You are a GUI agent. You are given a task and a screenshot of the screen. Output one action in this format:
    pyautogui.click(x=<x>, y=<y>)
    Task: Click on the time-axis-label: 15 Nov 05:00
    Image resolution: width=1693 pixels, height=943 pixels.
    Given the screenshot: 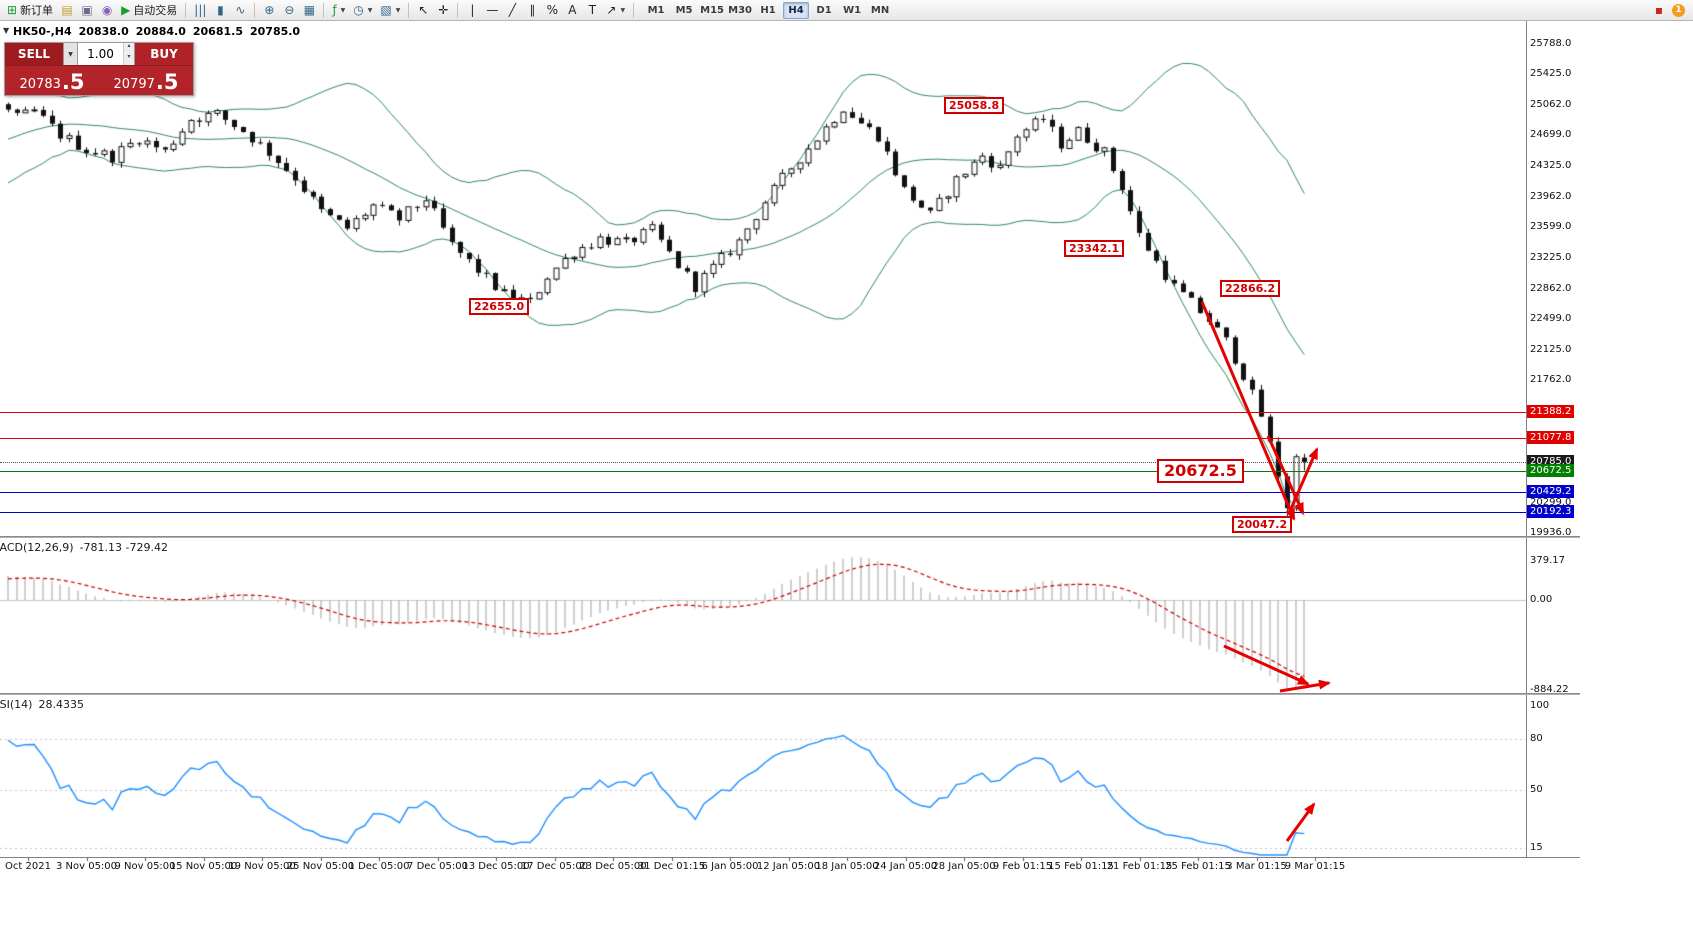 What is the action you would take?
    pyautogui.click(x=203, y=866)
    